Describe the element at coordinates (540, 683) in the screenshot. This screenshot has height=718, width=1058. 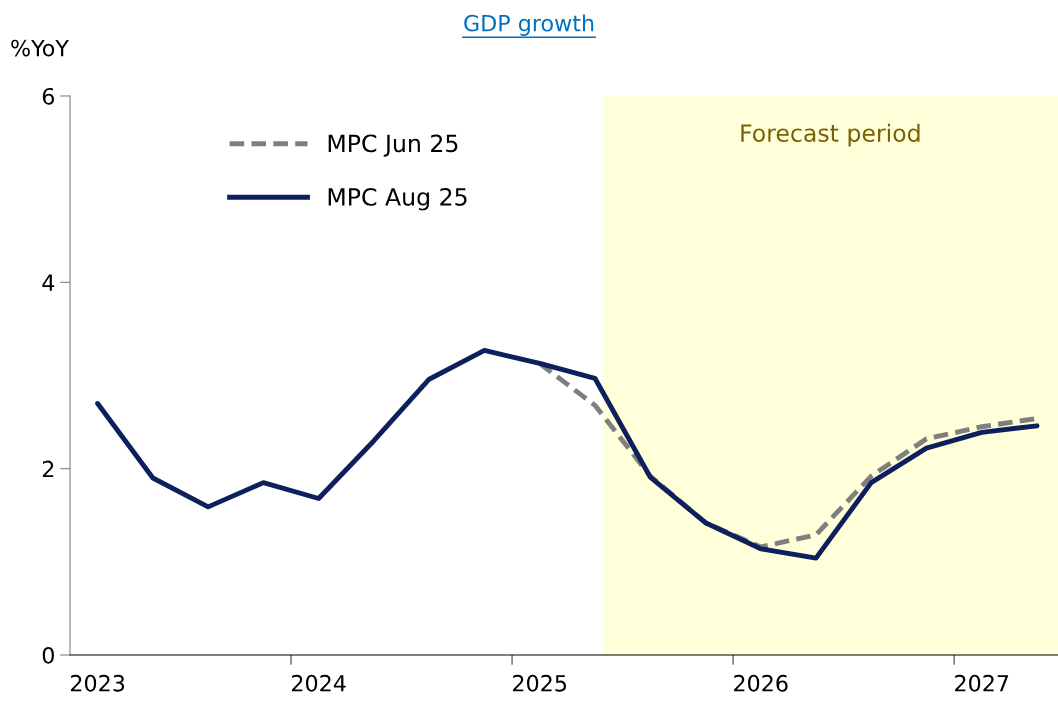
I see `x-tick-label: 2025` at that location.